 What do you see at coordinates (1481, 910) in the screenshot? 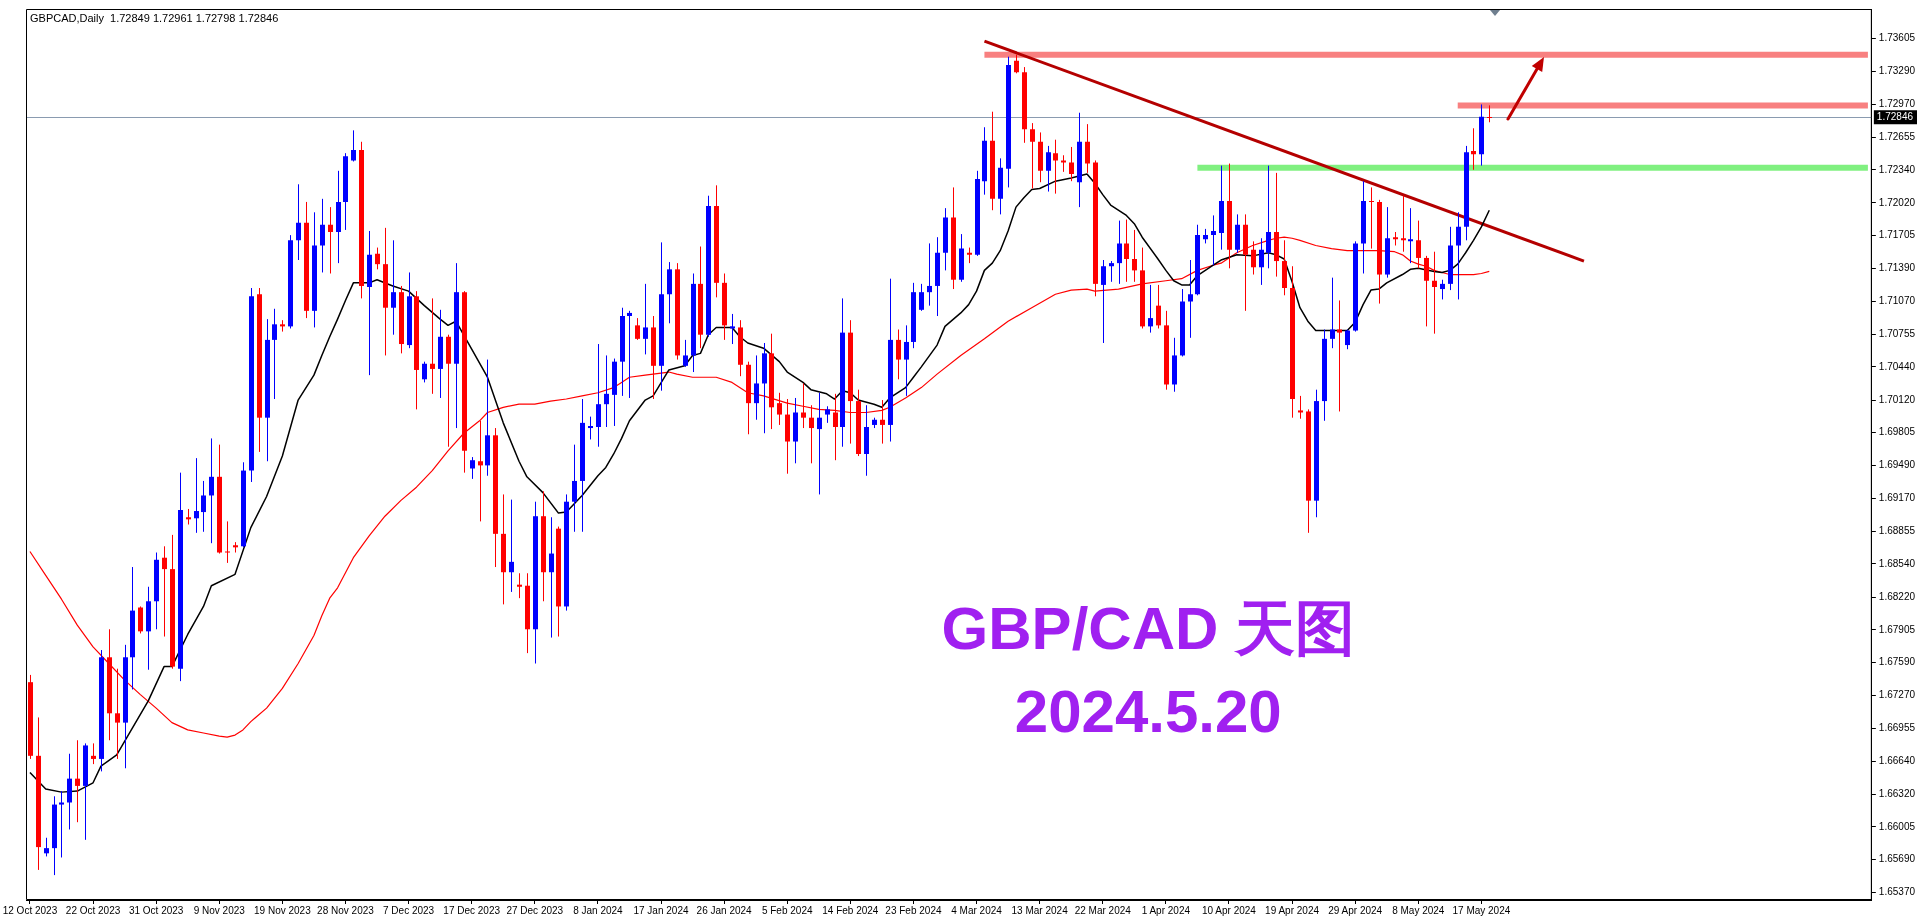
I see `x-tick-label: 17 May 2024` at bounding box center [1481, 910].